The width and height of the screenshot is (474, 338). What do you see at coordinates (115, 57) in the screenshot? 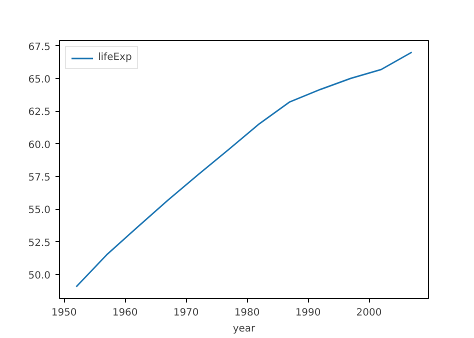
I see `legend-label: lifeExp` at bounding box center [115, 57].